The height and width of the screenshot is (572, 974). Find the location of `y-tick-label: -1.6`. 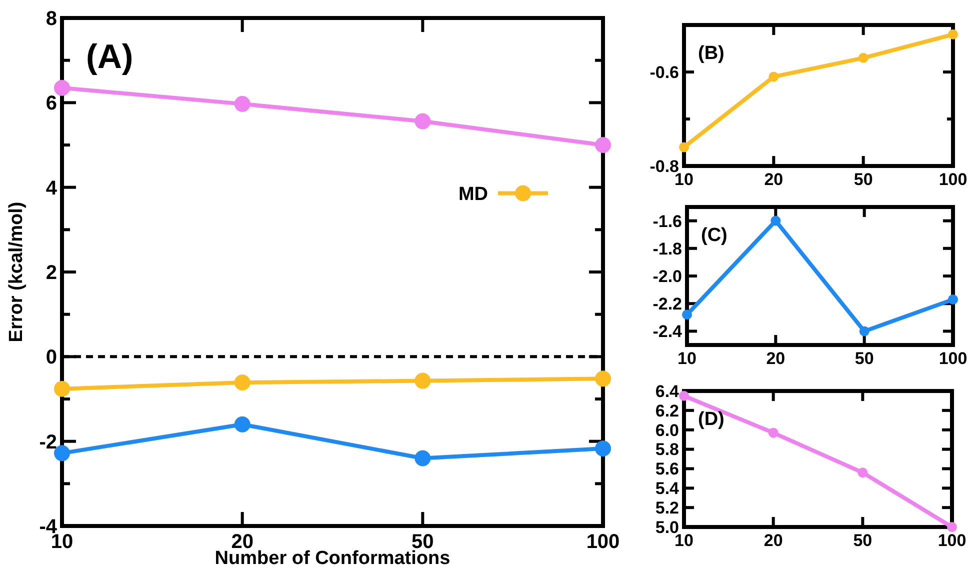

y-tick-label: -1.6 is located at coordinates (667, 221).